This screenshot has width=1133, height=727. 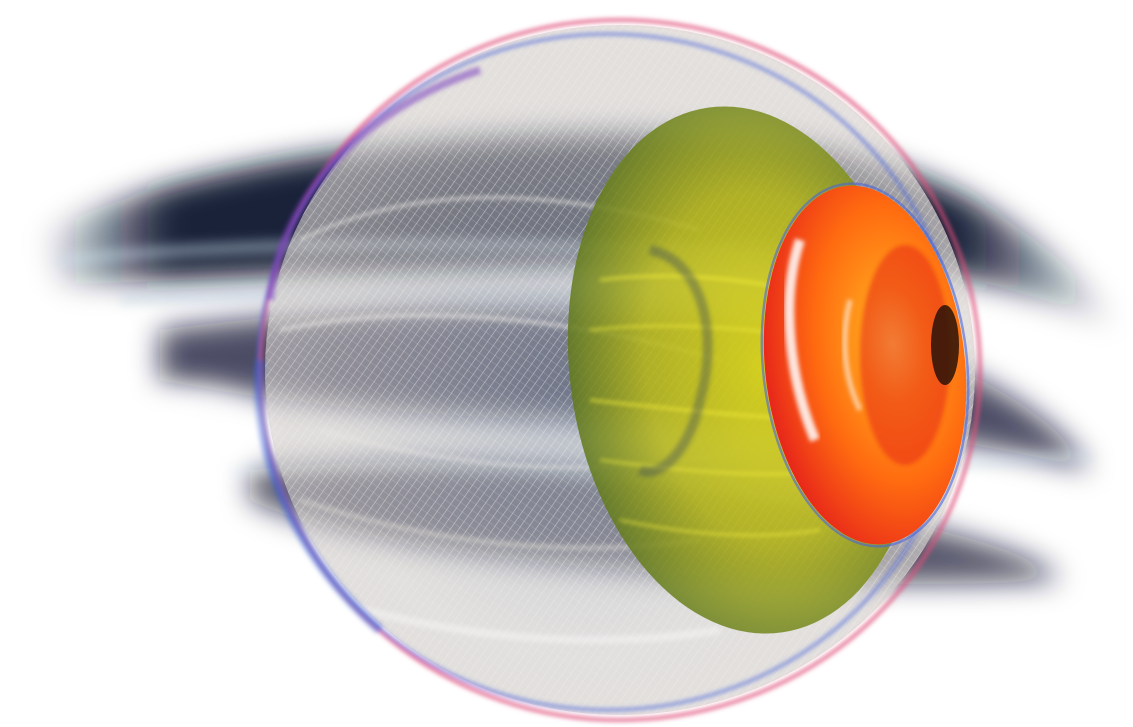 I want to click on iris, so click(x=865, y=365).